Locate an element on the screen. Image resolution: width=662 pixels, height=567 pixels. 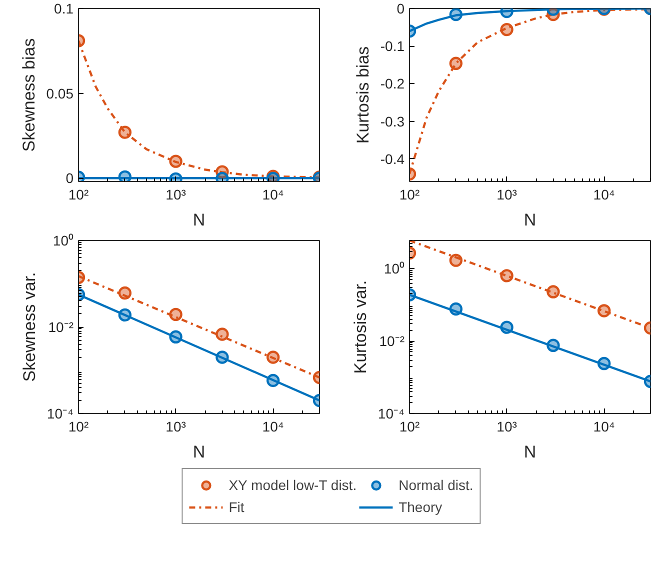
legend-label: Normal dist. is located at coordinates (436, 485).